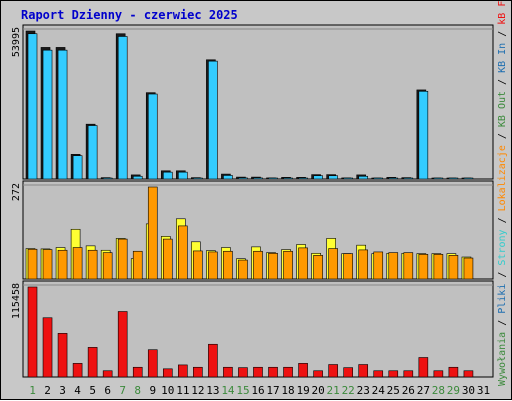 Image resolution: width=512 pixels, height=401 pixels. What do you see at coordinates (408, 390) in the screenshot?
I see `day-label: 26` at bounding box center [408, 390].